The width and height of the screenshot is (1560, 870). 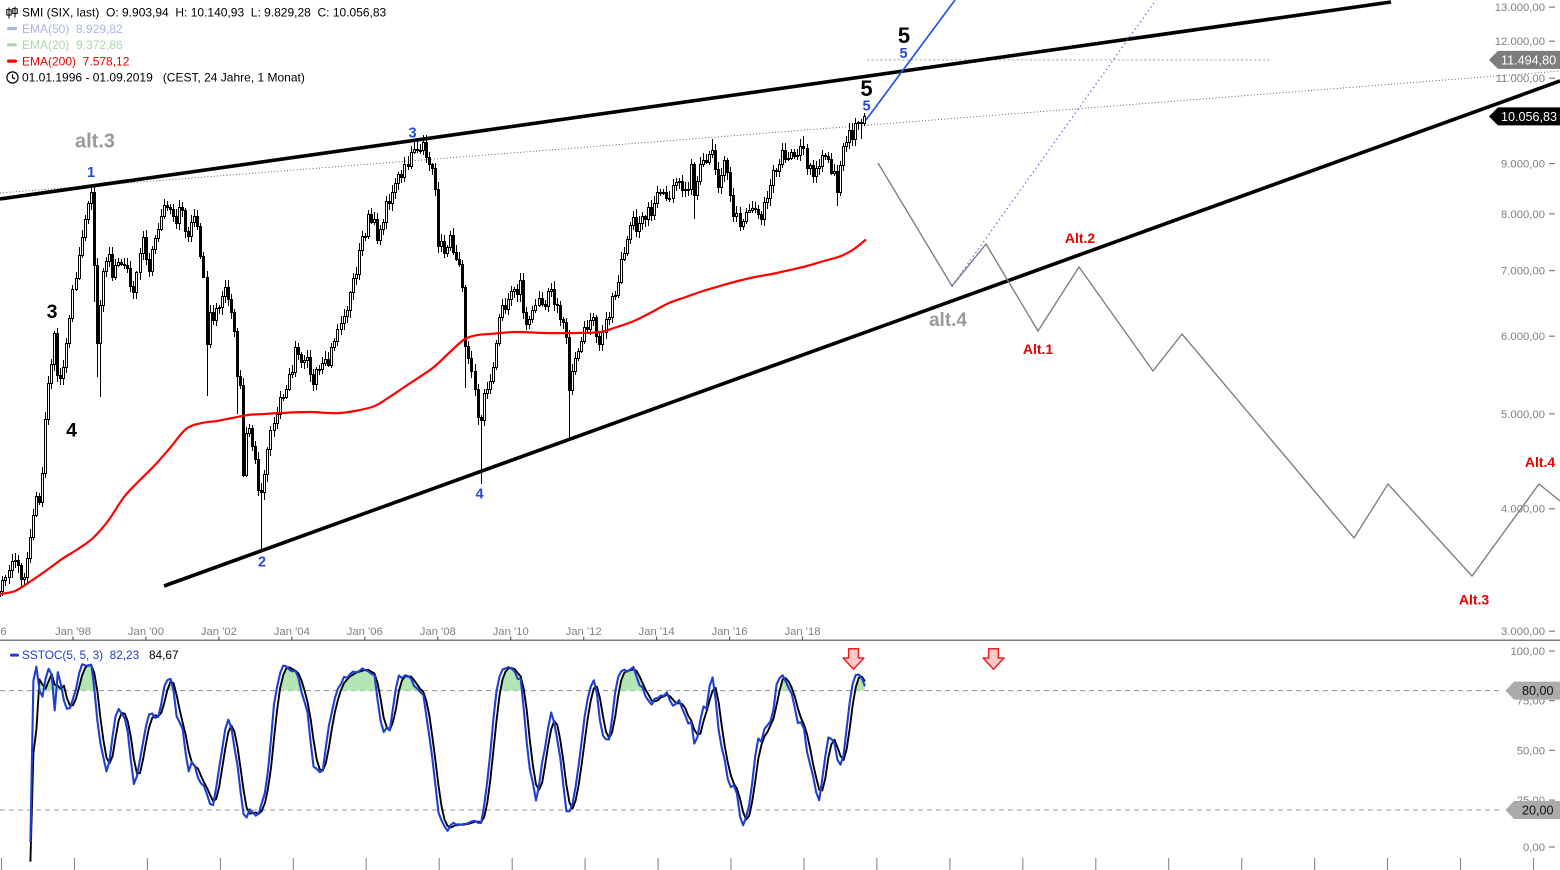 What do you see at coordinates (219, 632) in the screenshot?
I see `svg-text: Jan '02` at bounding box center [219, 632].